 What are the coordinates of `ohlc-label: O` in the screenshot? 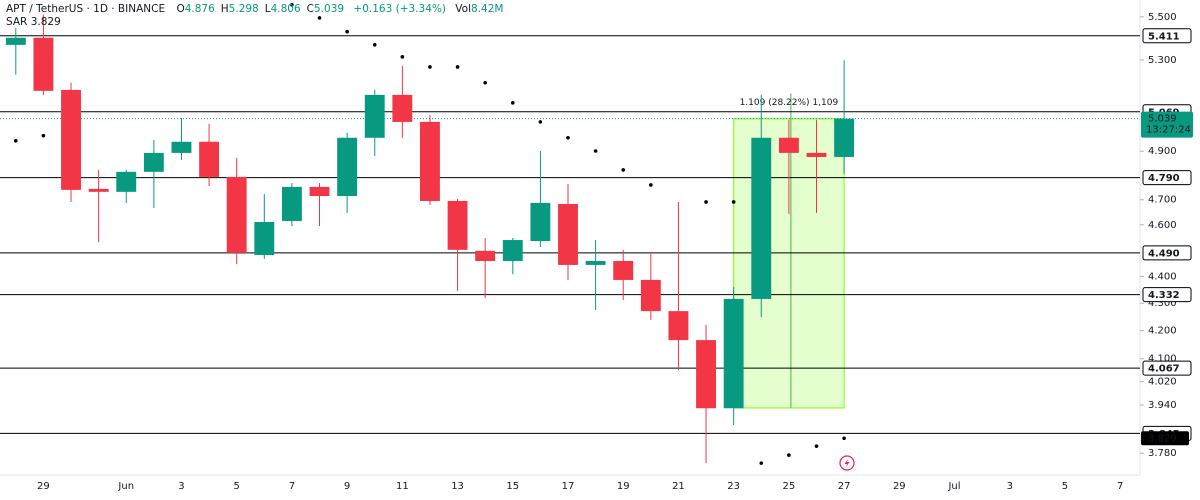 It's located at (180, 9).